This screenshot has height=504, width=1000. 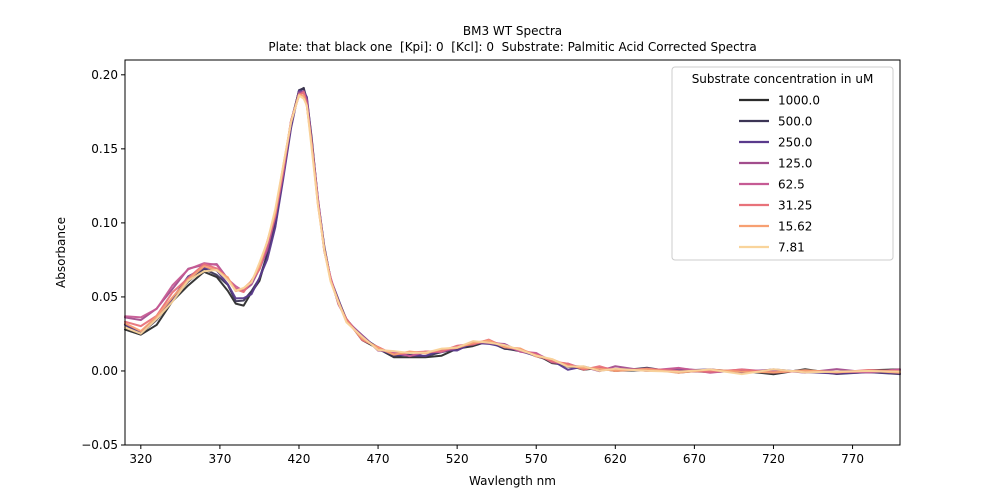 What do you see at coordinates (783, 79) in the screenshot?
I see `legend-title: Substrate concentration in uM` at bounding box center [783, 79].